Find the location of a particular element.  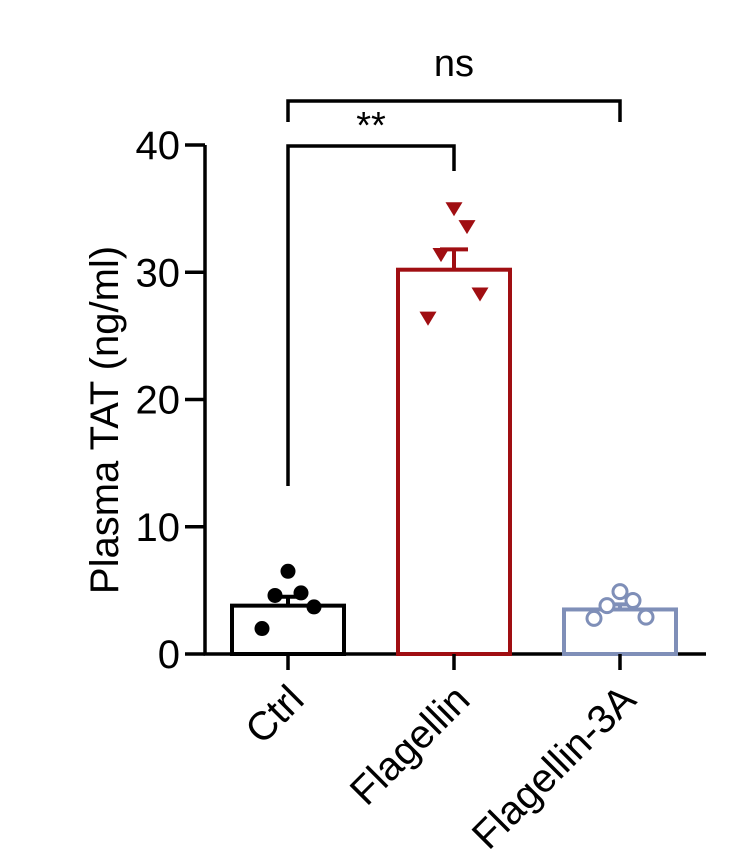

significance-label: ** is located at coordinates (371, 126).